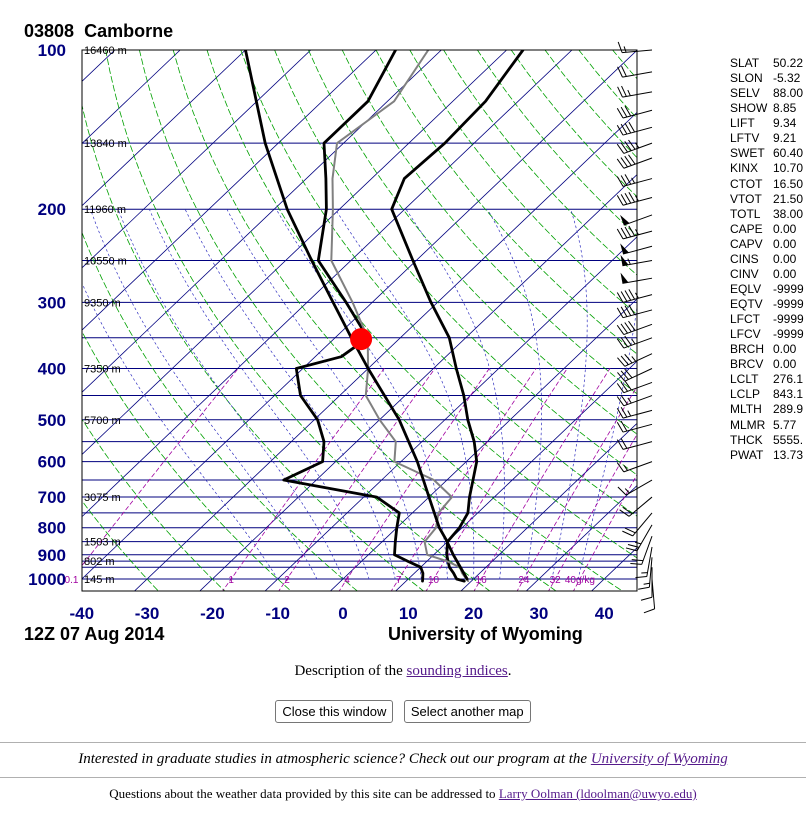  Describe the element at coordinates (768, 425) in the screenshot. I see `index-row-mlmr: MLMR 5.77` at that location.